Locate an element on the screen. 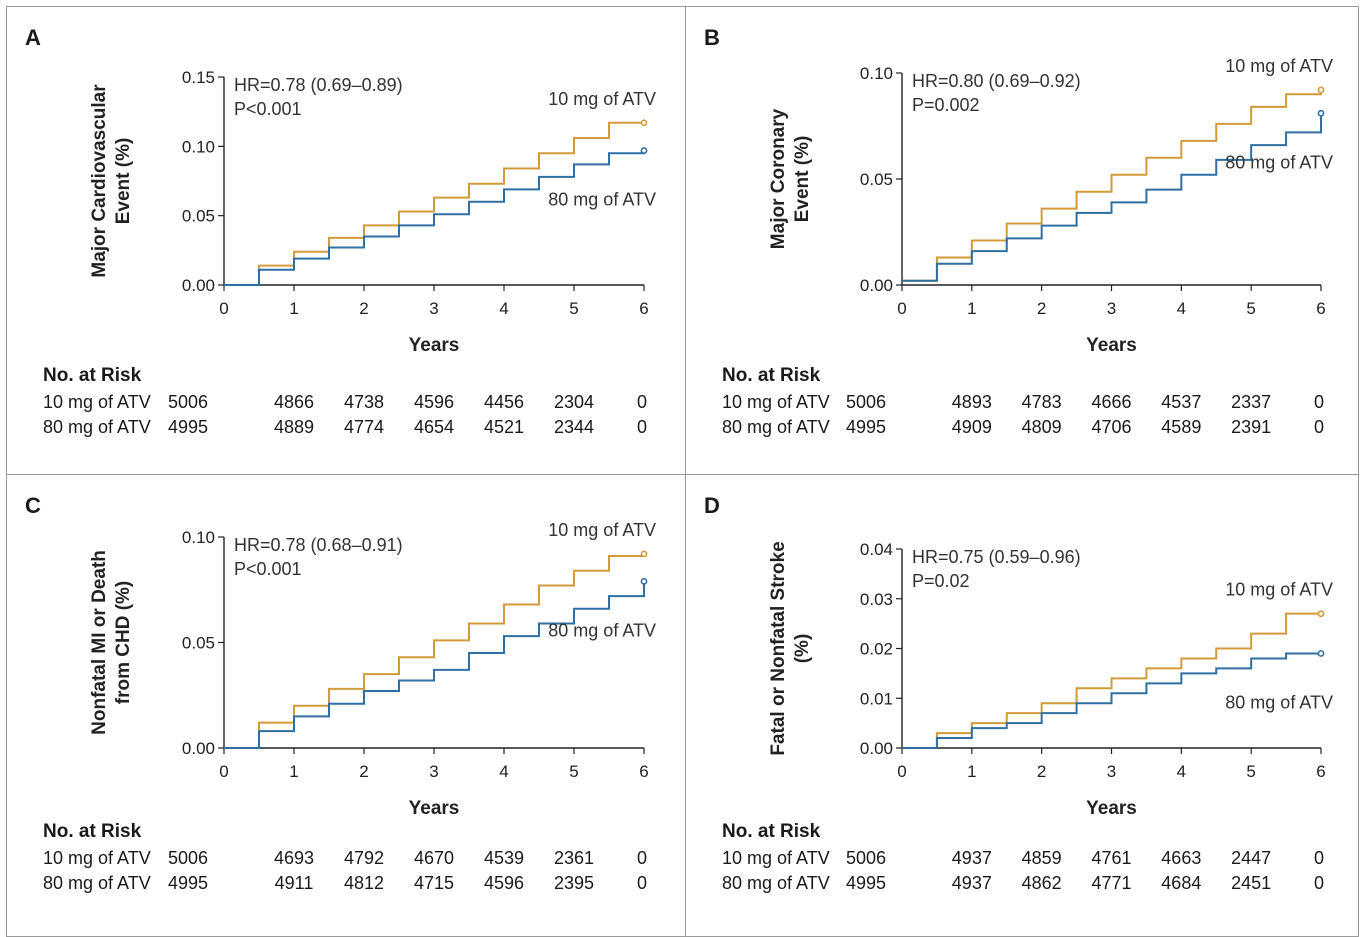 This screenshot has height=937, width=1365. risk-table-row: 80 mg of ATV 4995 4911 4812 4715 4596 2395 0 is located at coordinates (337, 884).